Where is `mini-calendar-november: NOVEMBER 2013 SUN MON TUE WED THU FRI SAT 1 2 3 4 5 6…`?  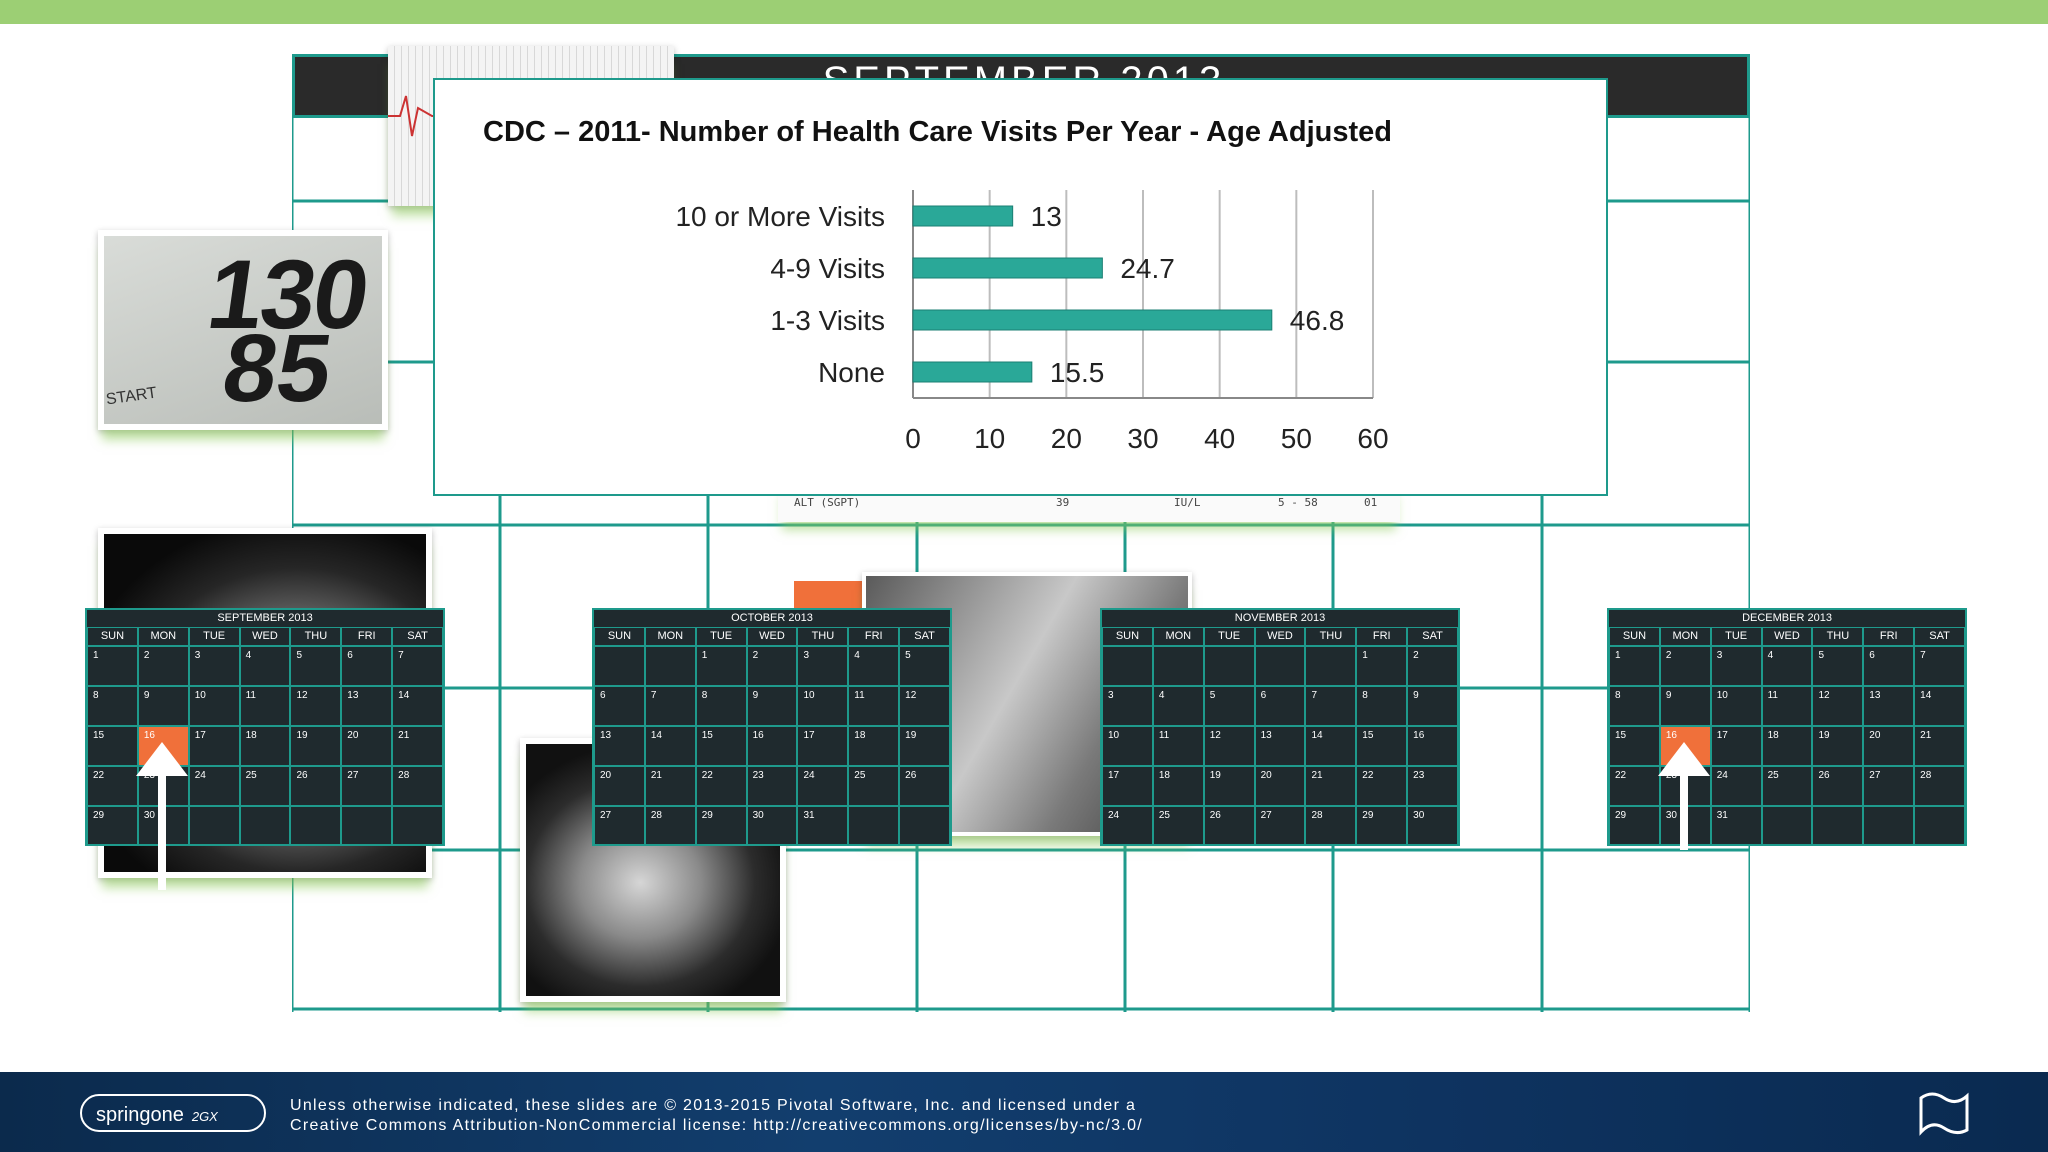
mini-calendar-november: NOVEMBER 2013 SUN MON TUE WED THU FRI SAT 1 2 3 4 5 6… is located at coordinates (1280, 727).